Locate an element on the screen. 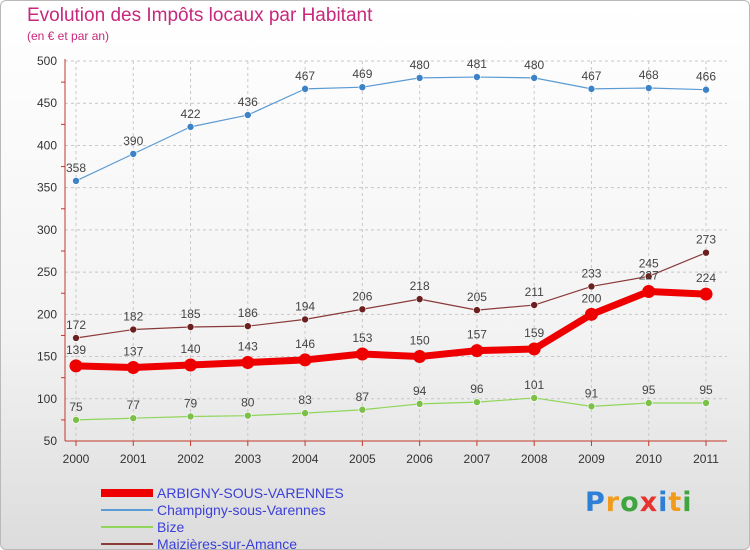 The width and height of the screenshot is (750, 550). data-label: 79 is located at coordinates (191, 404).